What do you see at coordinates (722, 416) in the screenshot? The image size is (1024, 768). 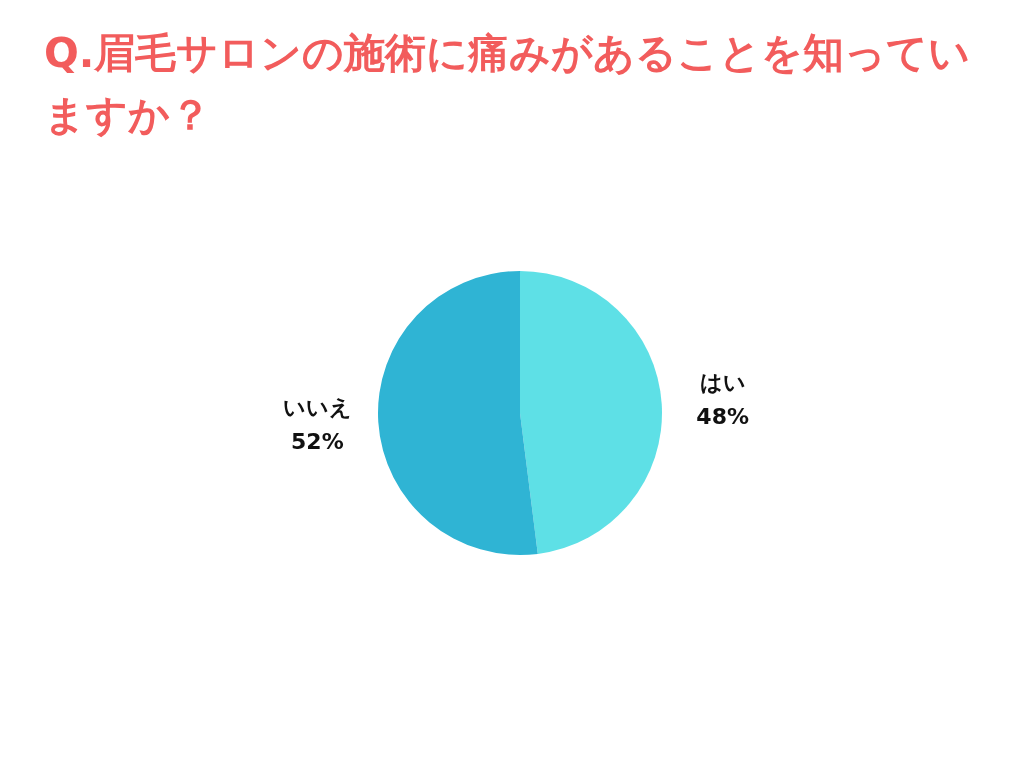 I see `data-label: 48%` at bounding box center [722, 416].